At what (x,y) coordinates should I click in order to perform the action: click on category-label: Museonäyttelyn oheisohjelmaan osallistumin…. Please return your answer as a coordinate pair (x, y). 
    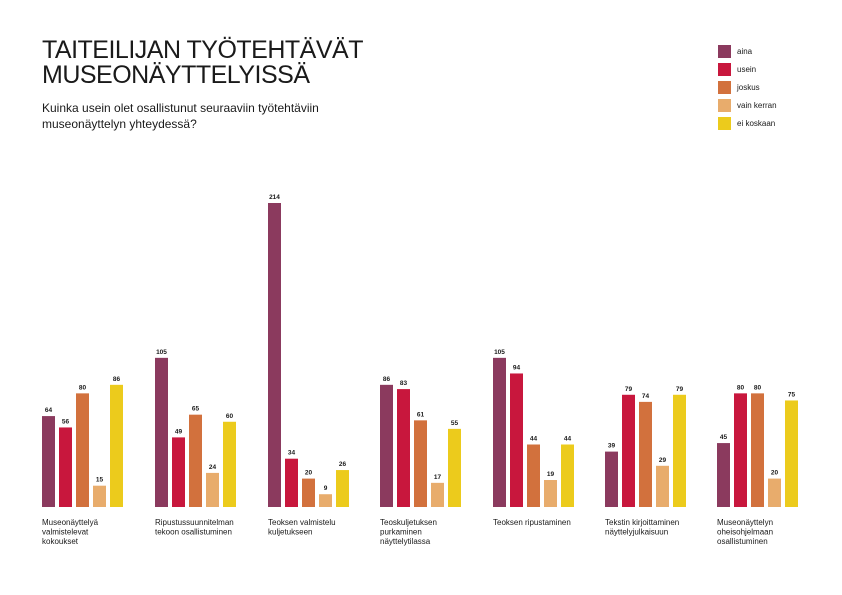
    Looking at the image, I should click on (745, 532).